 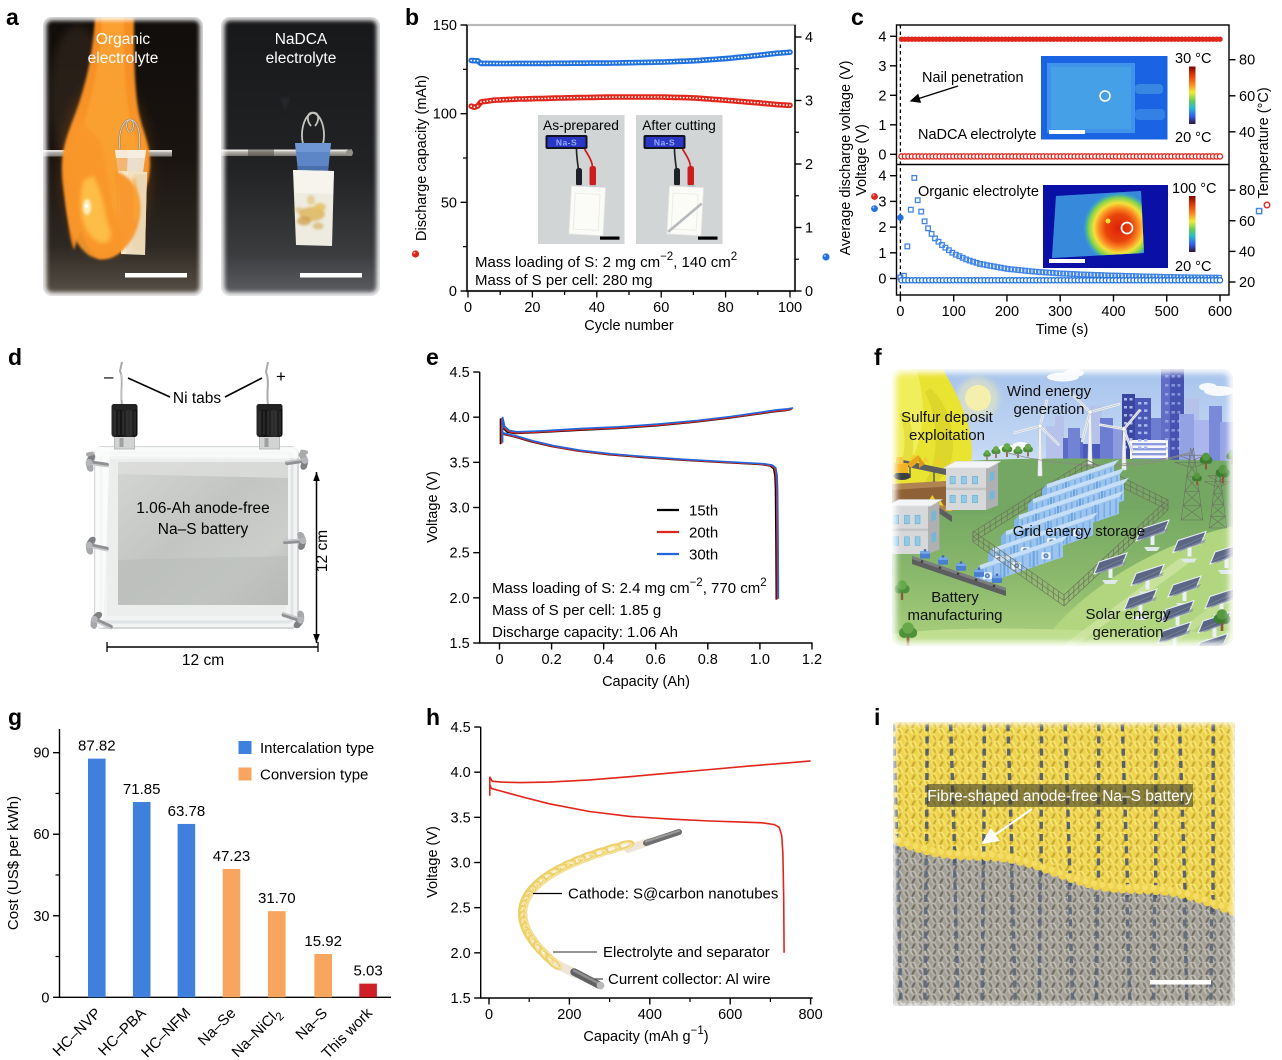 I want to click on svg-text: exploitation, so click(x=947, y=435).